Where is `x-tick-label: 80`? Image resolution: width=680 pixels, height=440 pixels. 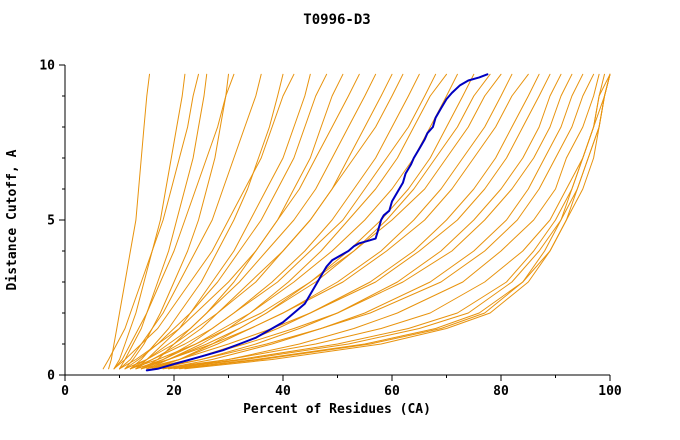
x-tick-label: 80 is located at coordinates (501, 391).